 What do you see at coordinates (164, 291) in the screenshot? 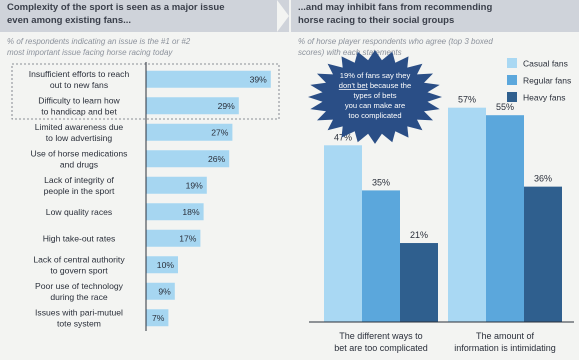
I see `value-label: 9%` at bounding box center [164, 291].